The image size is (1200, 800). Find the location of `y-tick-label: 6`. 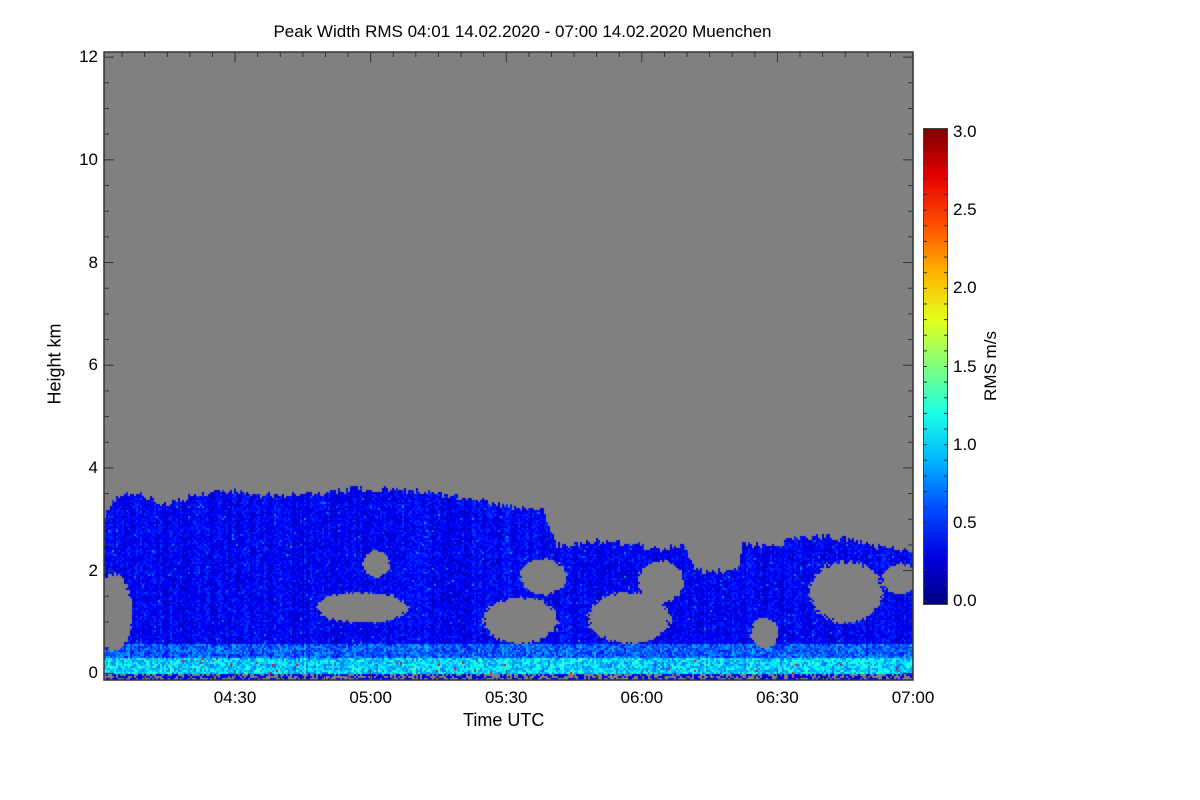

y-tick-label: 6 is located at coordinates (93, 365).